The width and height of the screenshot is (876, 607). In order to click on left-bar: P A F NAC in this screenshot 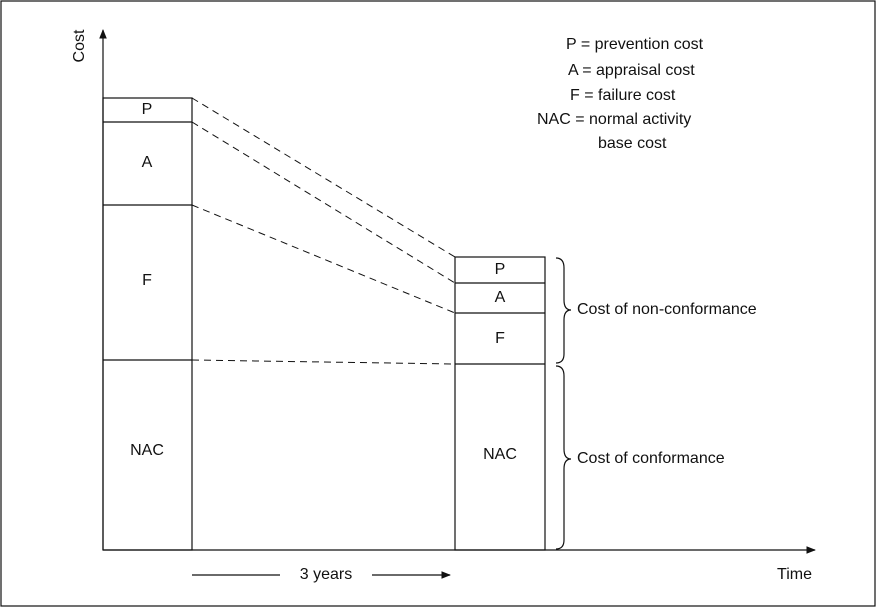, I will do `click(147, 324)`.